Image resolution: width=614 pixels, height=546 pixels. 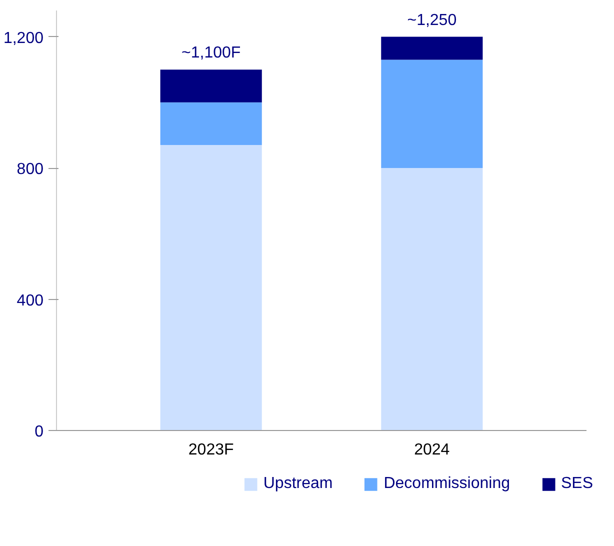 I want to click on x-tick-label: 2023F, so click(x=211, y=450).